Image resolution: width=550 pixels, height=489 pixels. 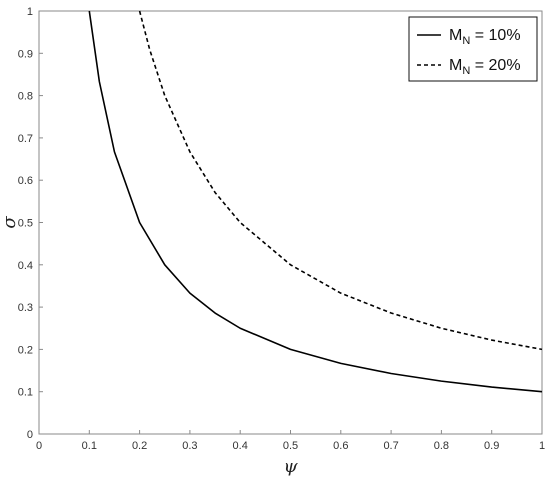 What do you see at coordinates (290, 446) in the screenshot?
I see `x-tick-label: 0.5` at bounding box center [290, 446].